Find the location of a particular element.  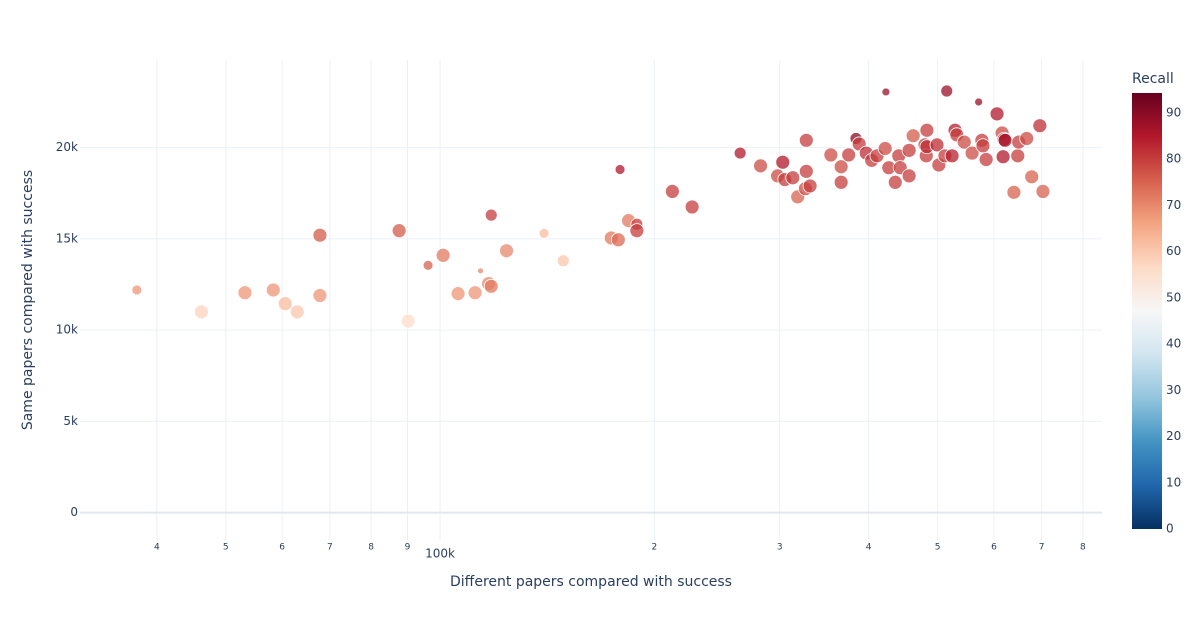

x-axis-title: Different papers compared with success is located at coordinates (591, 582).